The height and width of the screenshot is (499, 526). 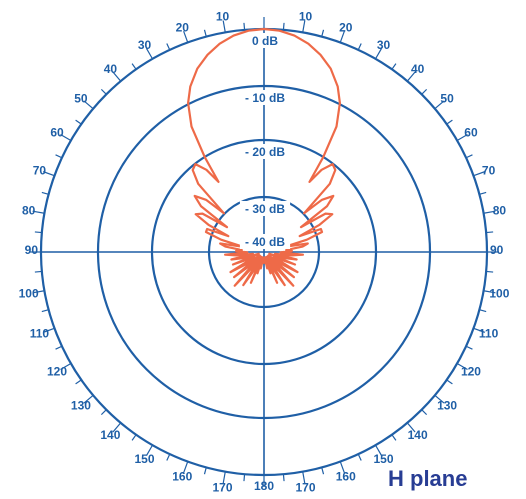 I want to click on angle-label-180: 180, so click(x=264, y=486).